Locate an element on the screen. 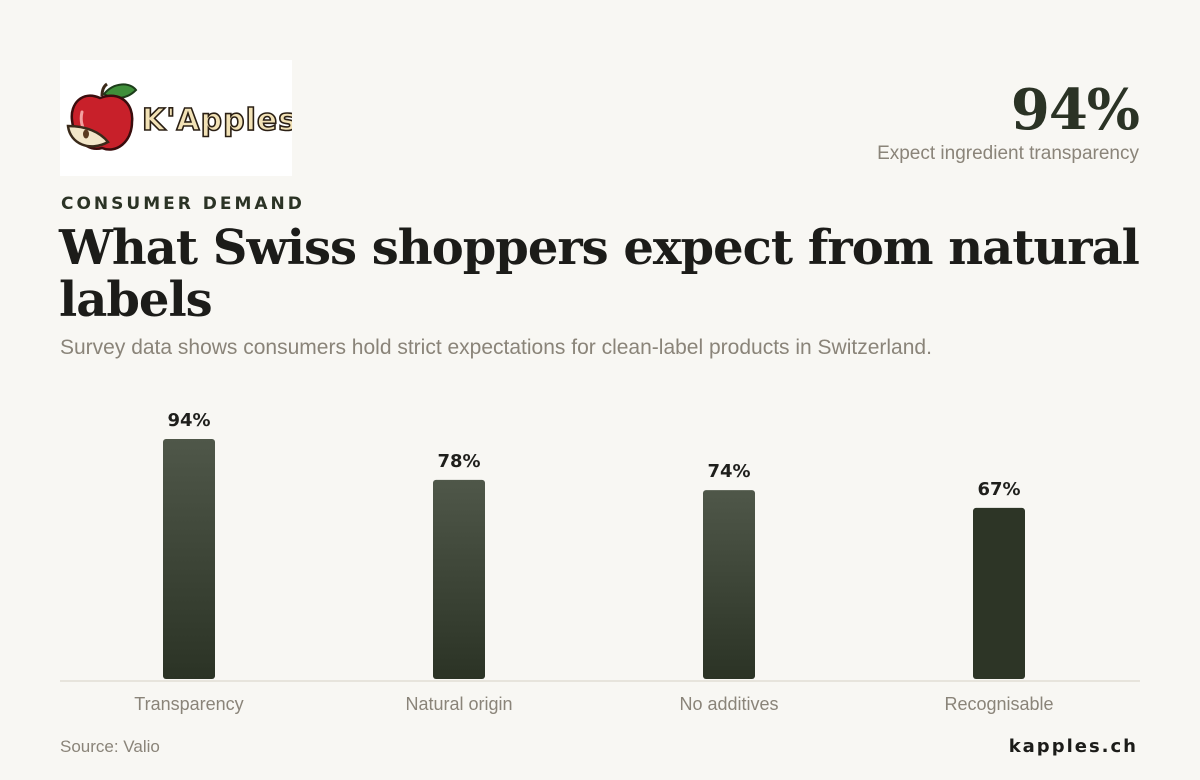  source-note: Source: Valio is located at coordinates (110, 746).